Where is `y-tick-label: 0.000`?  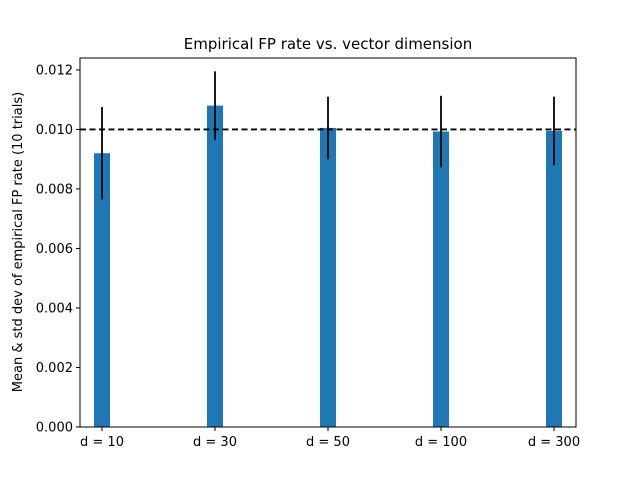 y-tick-label: 0.000 is located at coordinates (54, 428).